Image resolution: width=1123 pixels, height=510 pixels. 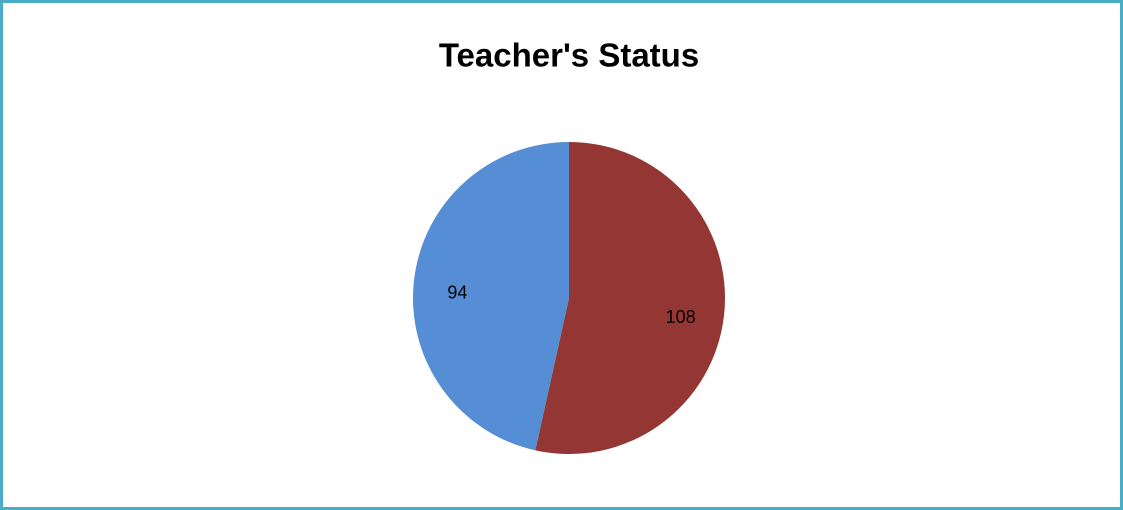 I want to click on data-label: 108, so click(x=681, y=317).